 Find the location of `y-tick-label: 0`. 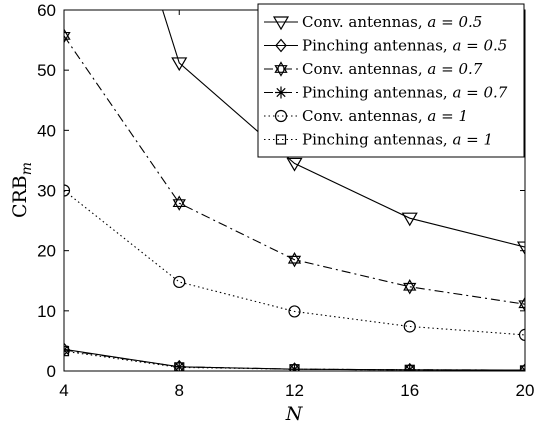

y-tick-label: 0 is located at coordinates (51, 371).